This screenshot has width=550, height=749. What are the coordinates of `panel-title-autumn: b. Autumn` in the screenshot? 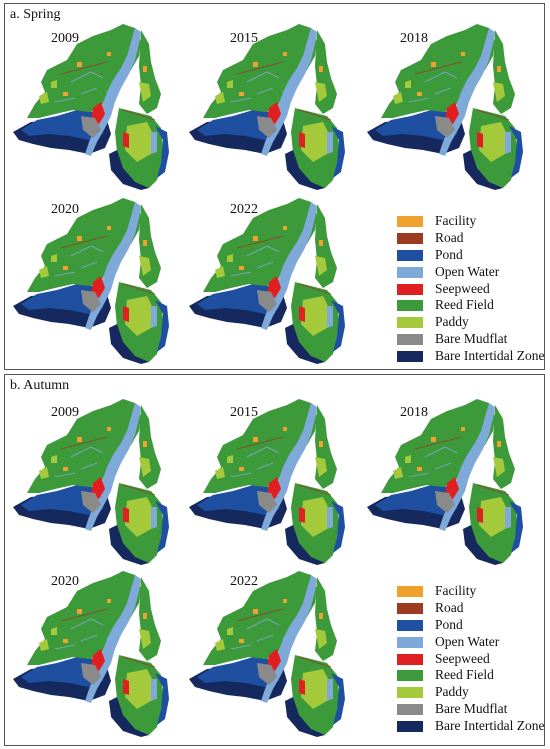 It's located at (40, 385).